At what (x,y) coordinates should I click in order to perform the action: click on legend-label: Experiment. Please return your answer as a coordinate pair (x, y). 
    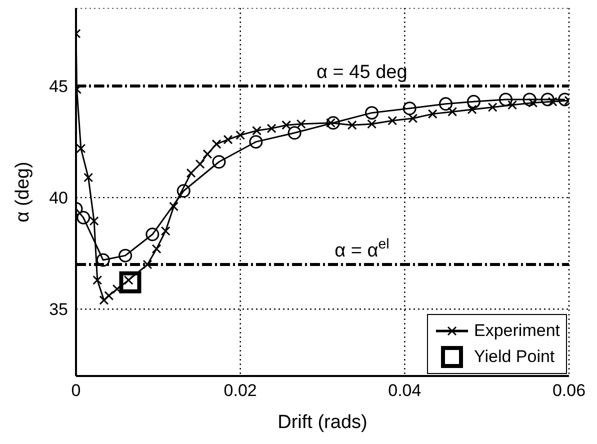
    Looking at the image, I should click on (517, 331).